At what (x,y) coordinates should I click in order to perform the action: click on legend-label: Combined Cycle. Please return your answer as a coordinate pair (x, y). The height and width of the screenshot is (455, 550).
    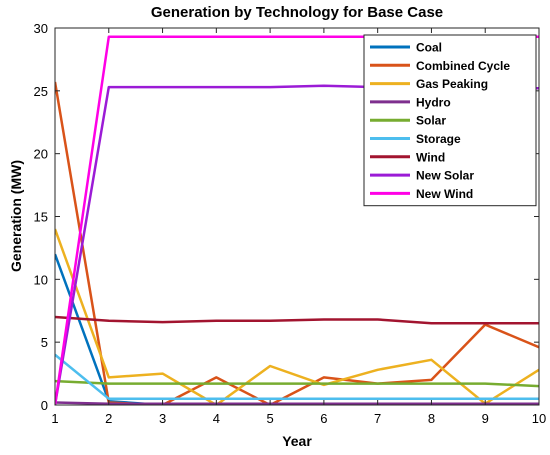
    Looking at the image, I should click on (463, 66).